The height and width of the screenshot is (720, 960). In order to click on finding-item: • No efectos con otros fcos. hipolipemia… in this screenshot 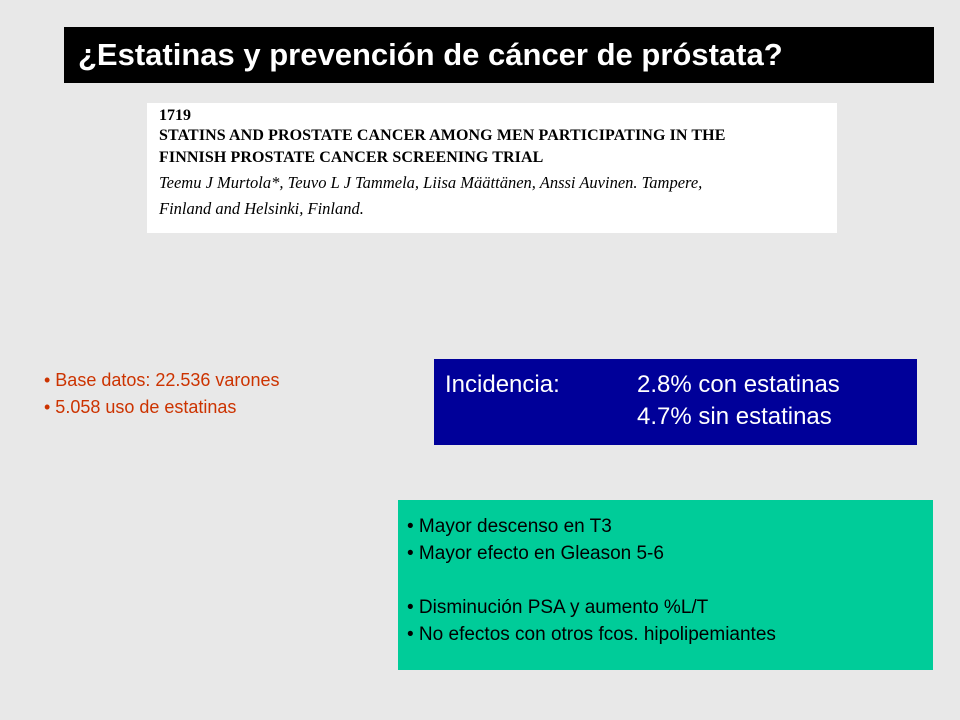, I will do `click(591, 634)`.